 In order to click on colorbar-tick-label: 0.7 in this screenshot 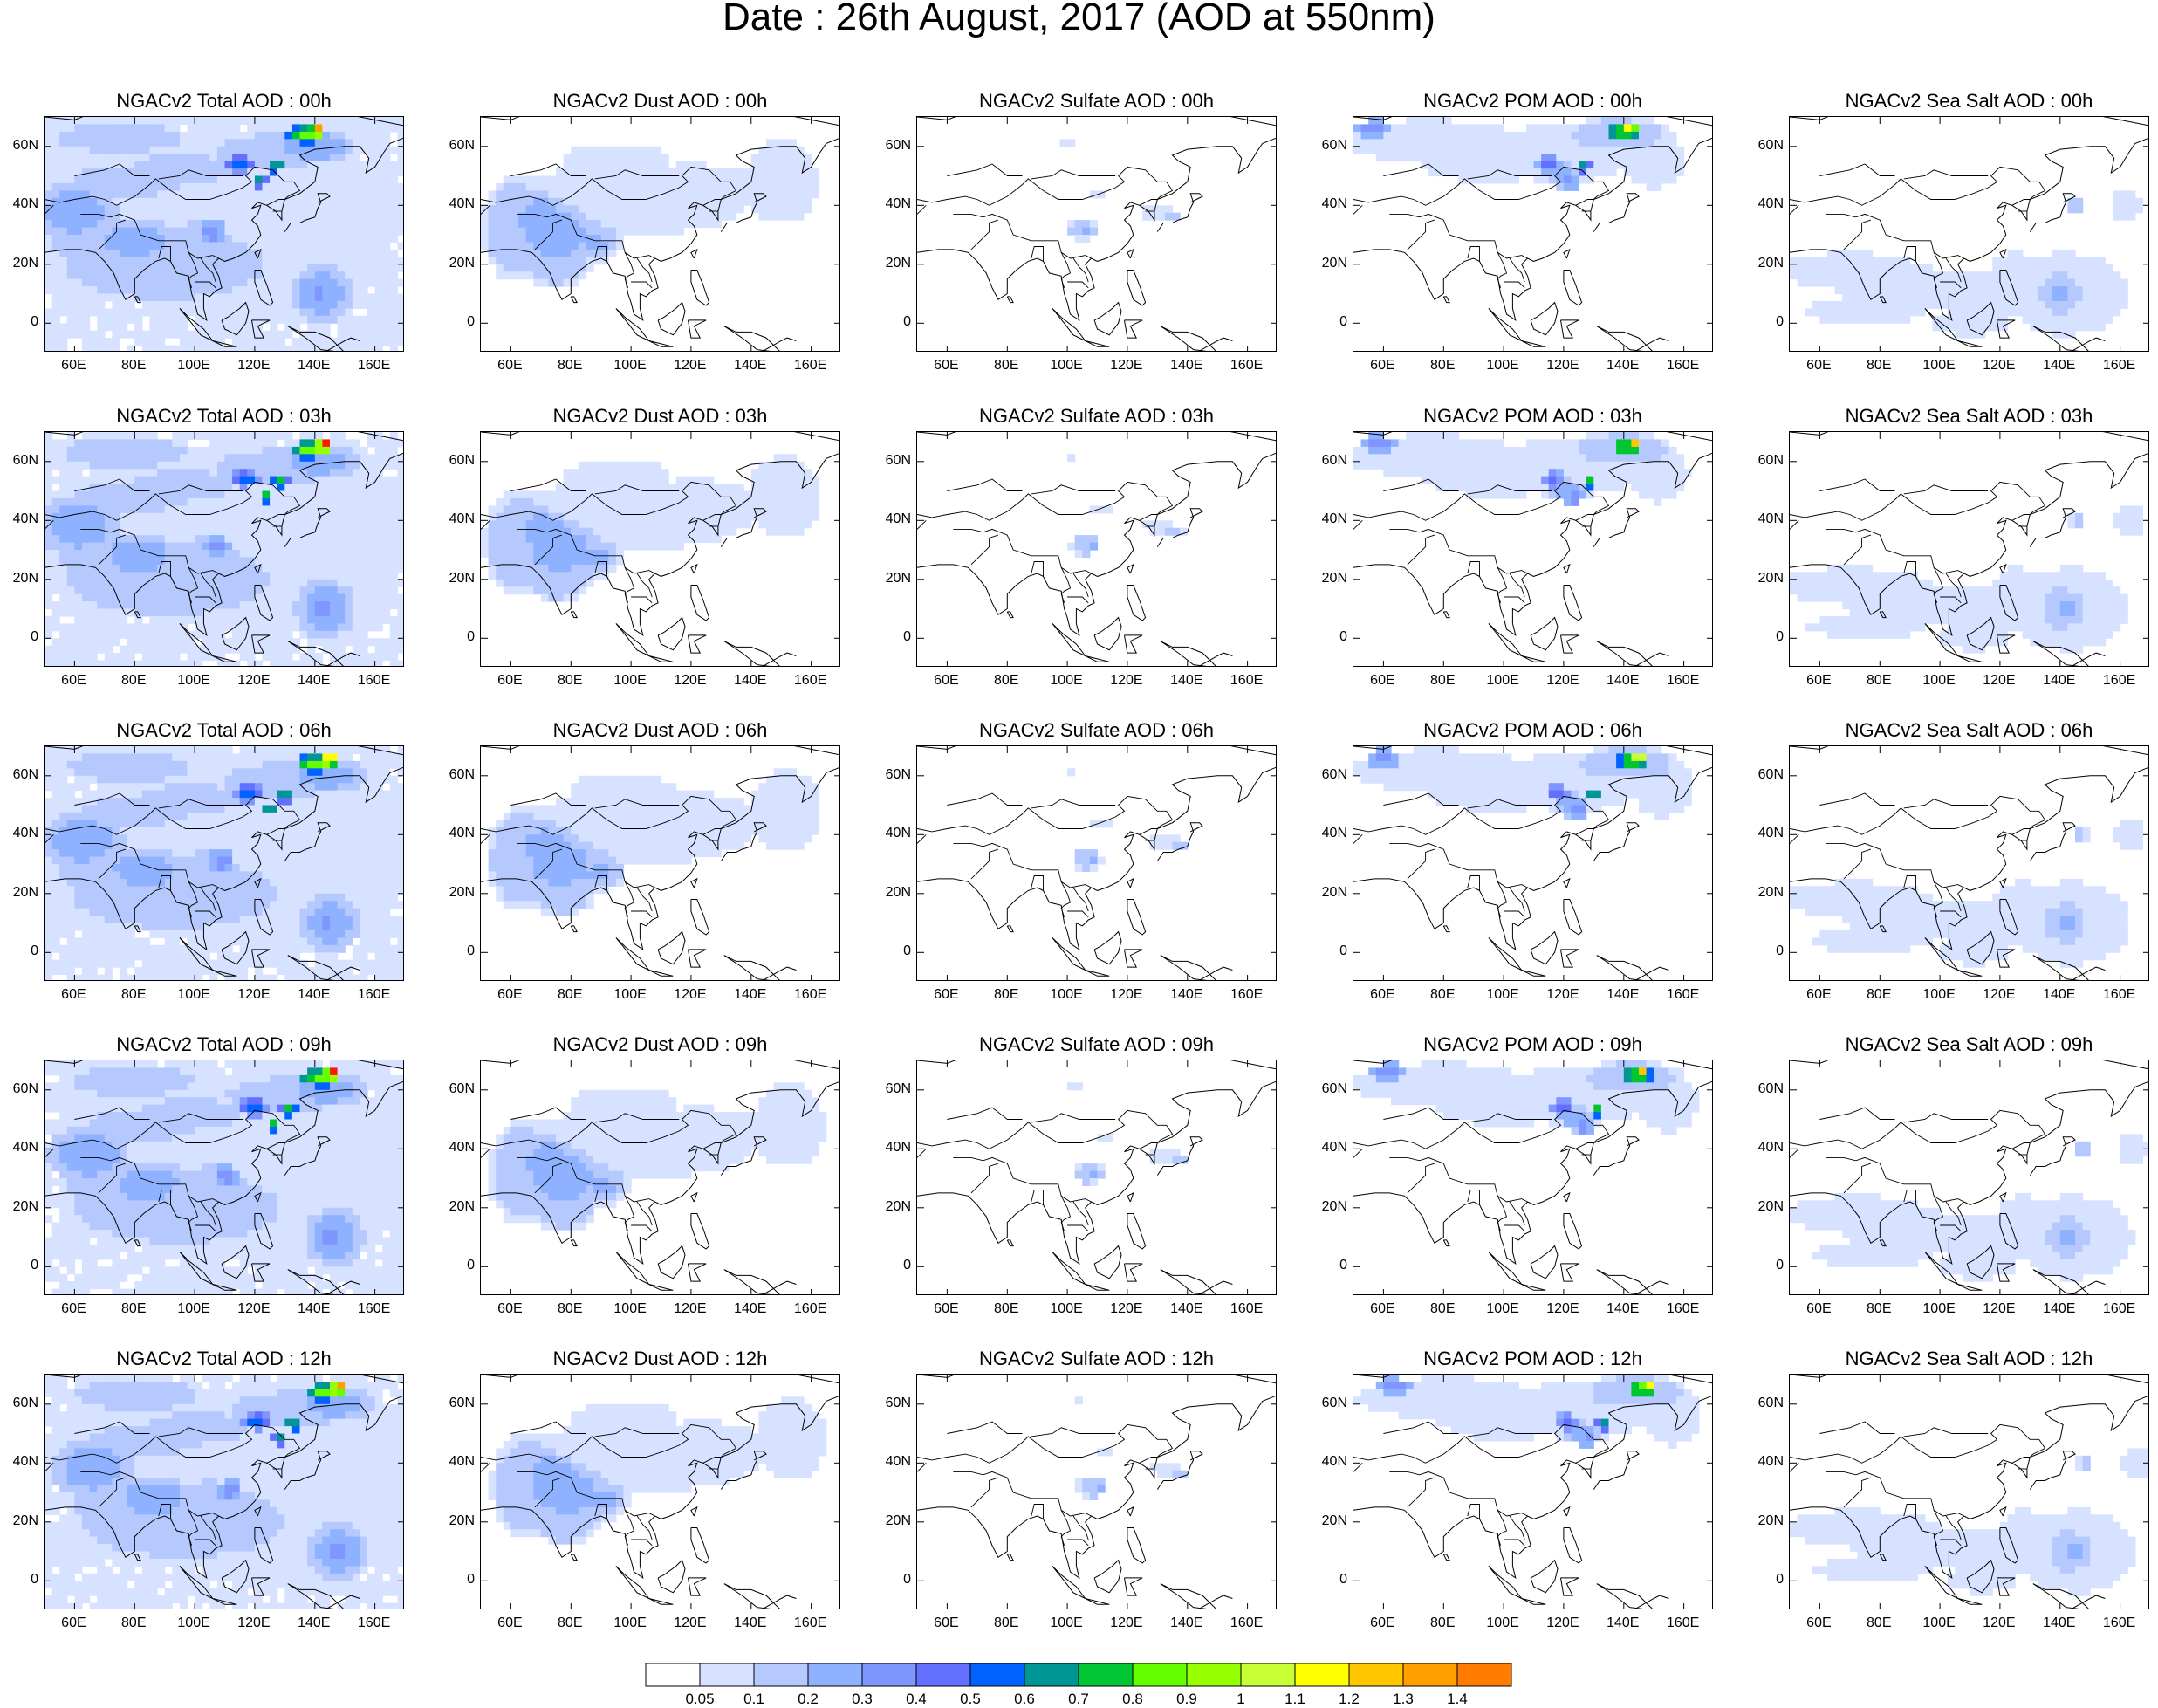, I will do `click(1078, 1699)`.